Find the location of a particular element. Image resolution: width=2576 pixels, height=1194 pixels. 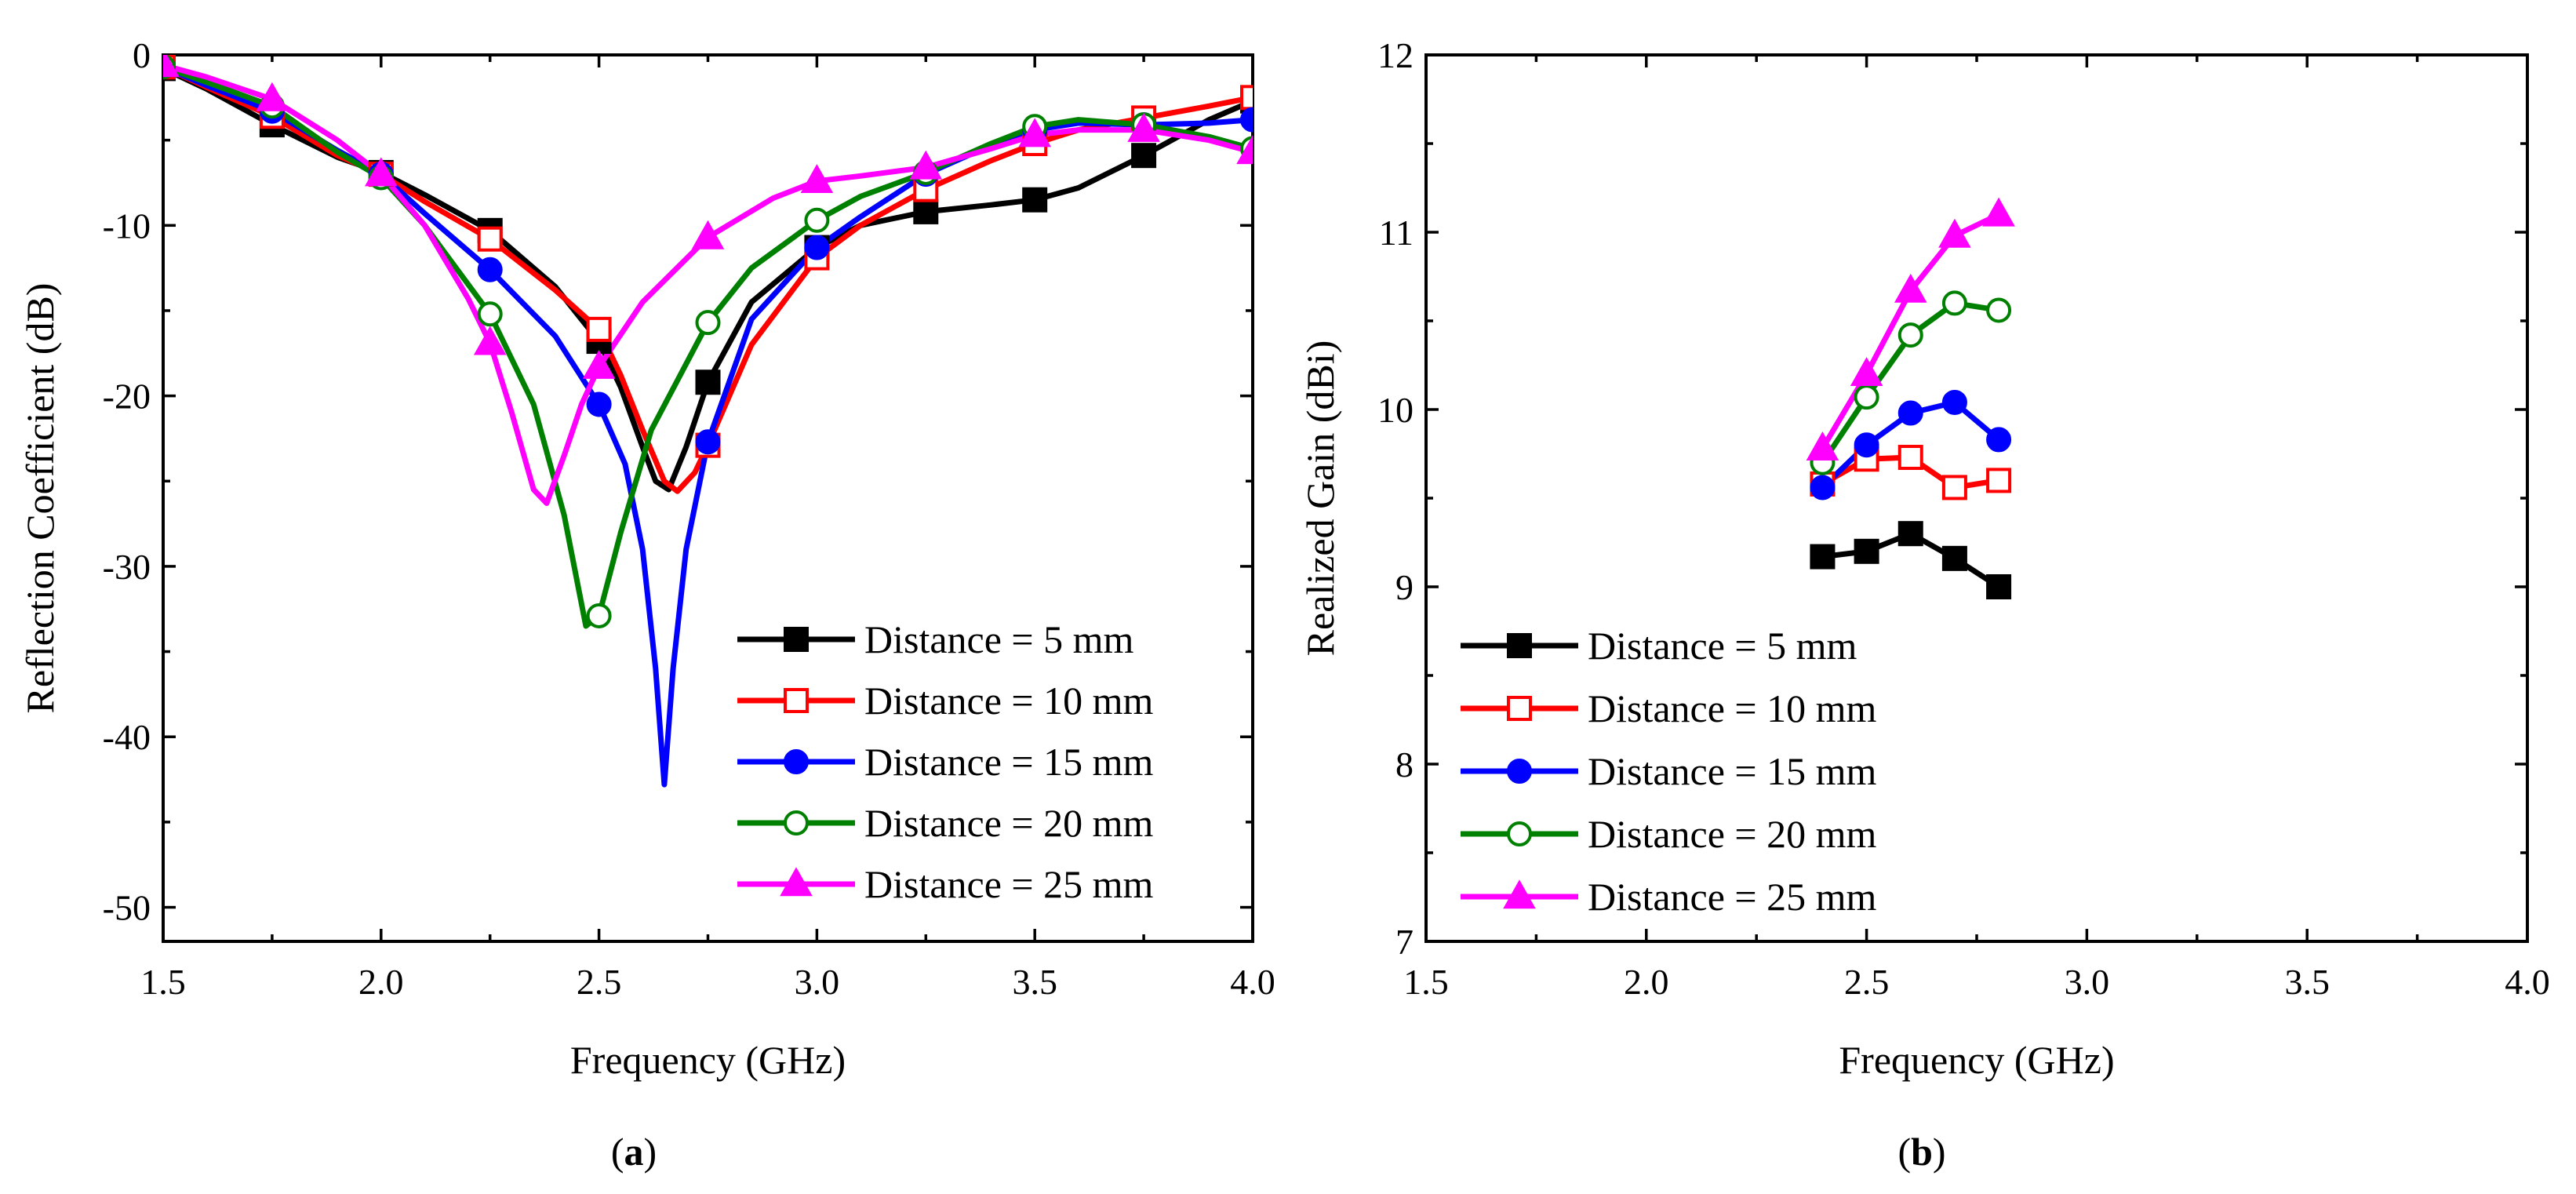

caption-a: (a) is located at coordinates (634, 1152).